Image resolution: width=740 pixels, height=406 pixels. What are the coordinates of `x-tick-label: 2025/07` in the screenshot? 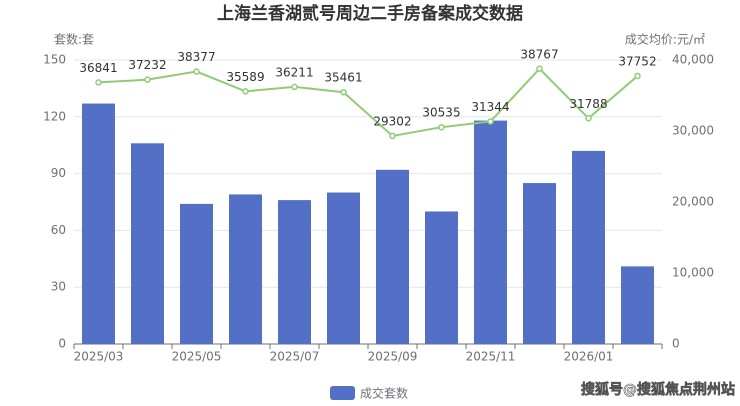 It's located at (295, 357).